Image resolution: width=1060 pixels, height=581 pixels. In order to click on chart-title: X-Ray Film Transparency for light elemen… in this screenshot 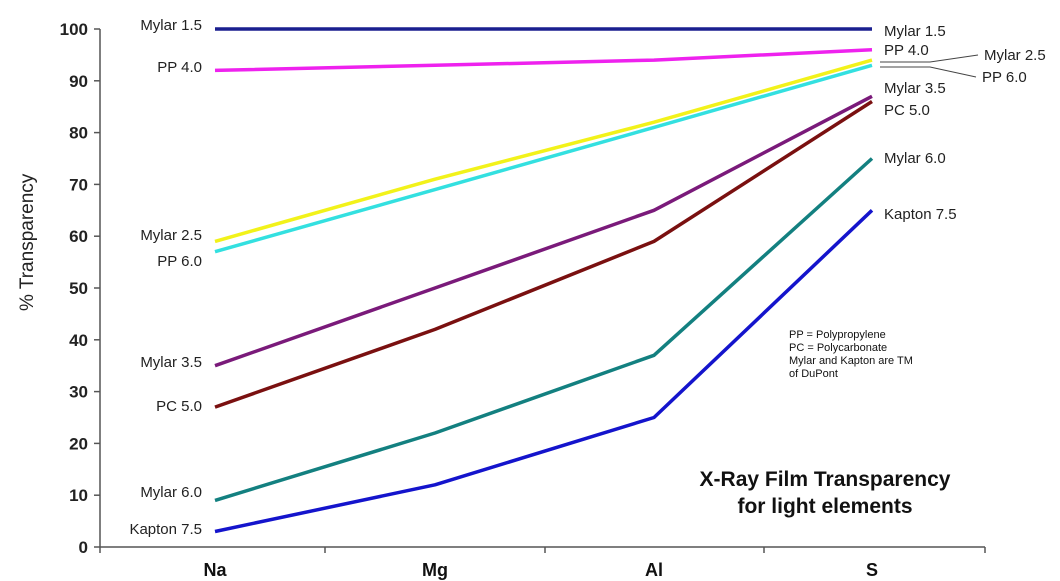, I will do `click(825, 493)`.